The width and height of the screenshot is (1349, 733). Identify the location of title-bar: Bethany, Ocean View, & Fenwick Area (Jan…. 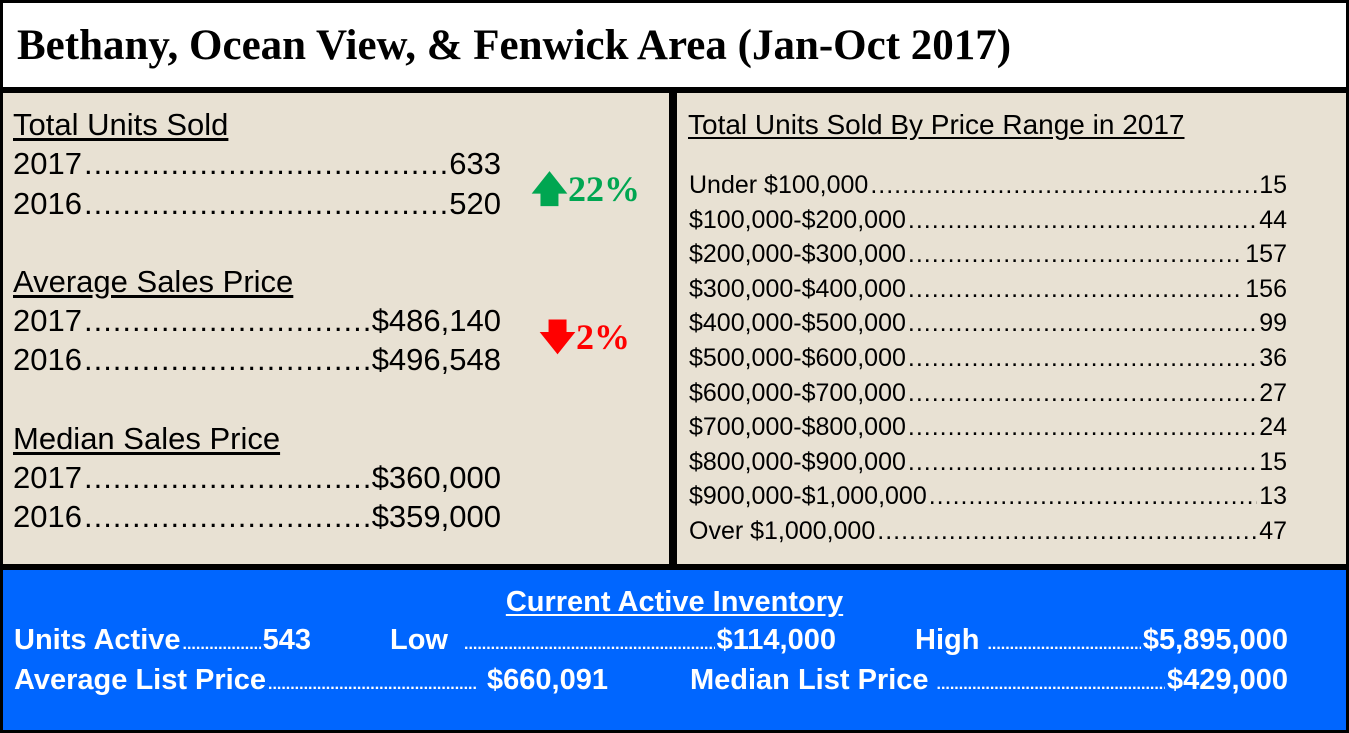
(674, 45).